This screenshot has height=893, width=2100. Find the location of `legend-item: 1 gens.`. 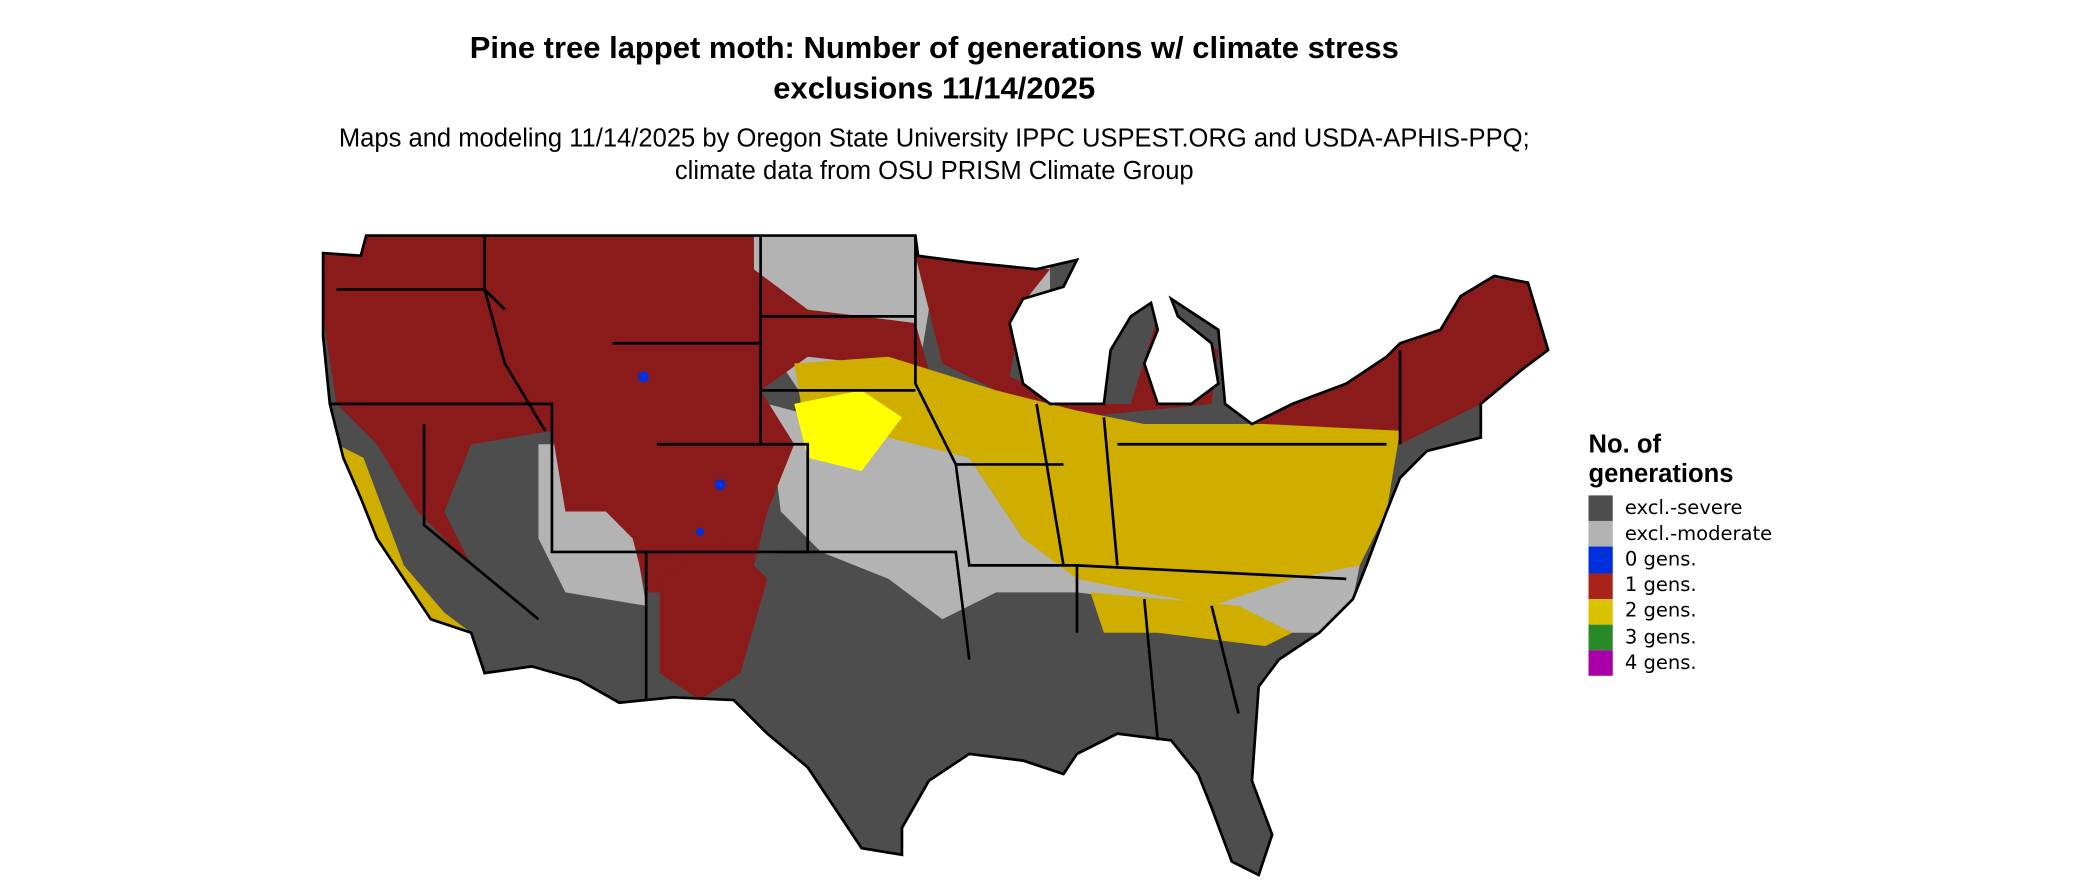

legend-item: 1 gens. is located at coordinates (1682, 585).